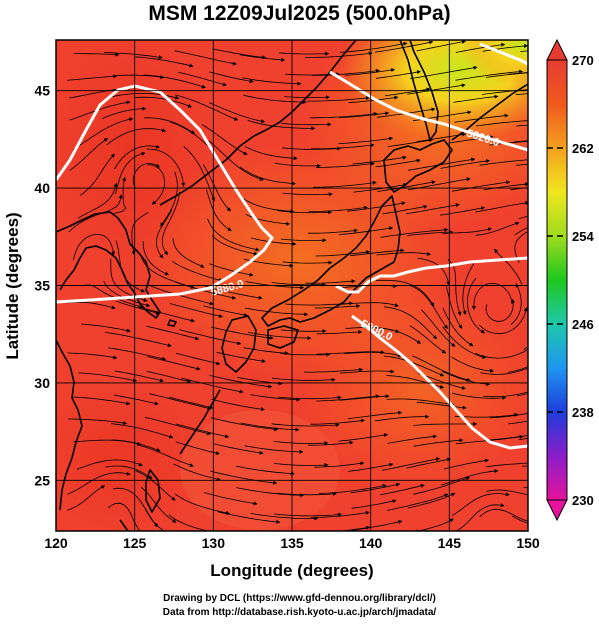 This screenshot has width=599, height=625. What do you see at coordinates (570, 280) in the screenshot?
I see `colorbar: 270 262 254 246 238 230` at bounding box center [570, 280].